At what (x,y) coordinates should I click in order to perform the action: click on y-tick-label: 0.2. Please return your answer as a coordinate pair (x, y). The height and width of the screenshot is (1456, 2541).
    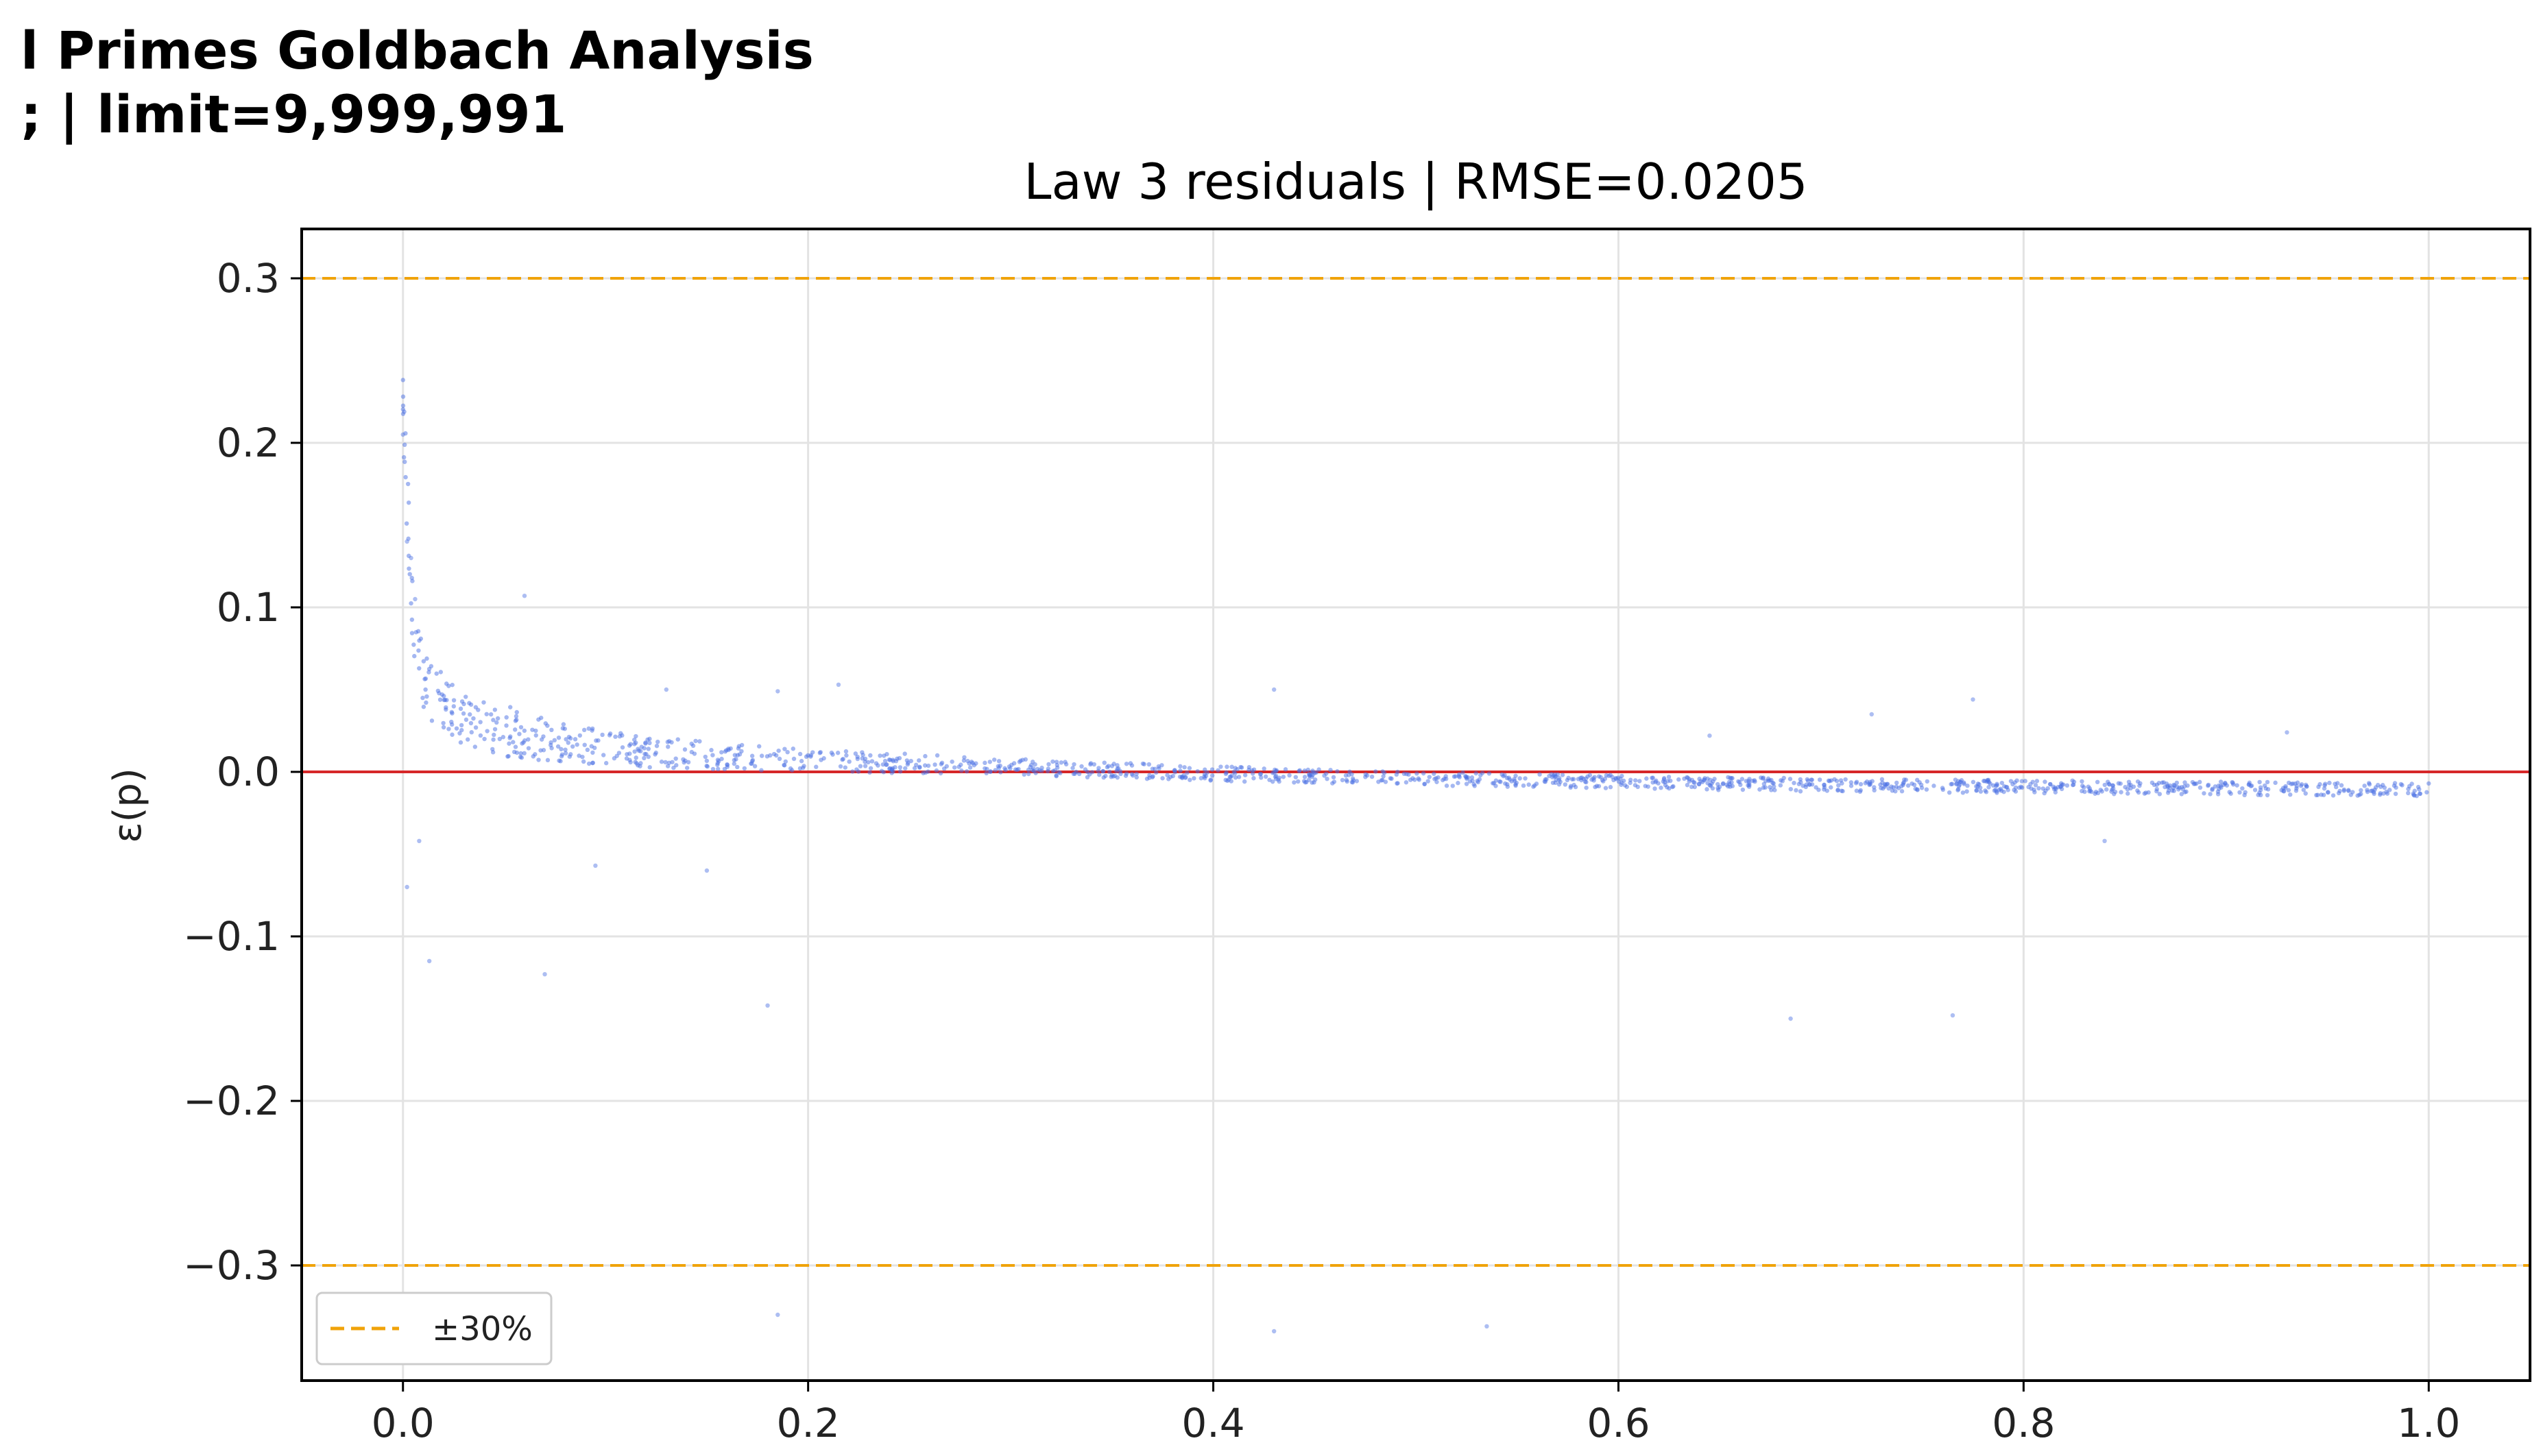
    Looking at the image, I should click on (248, 443).